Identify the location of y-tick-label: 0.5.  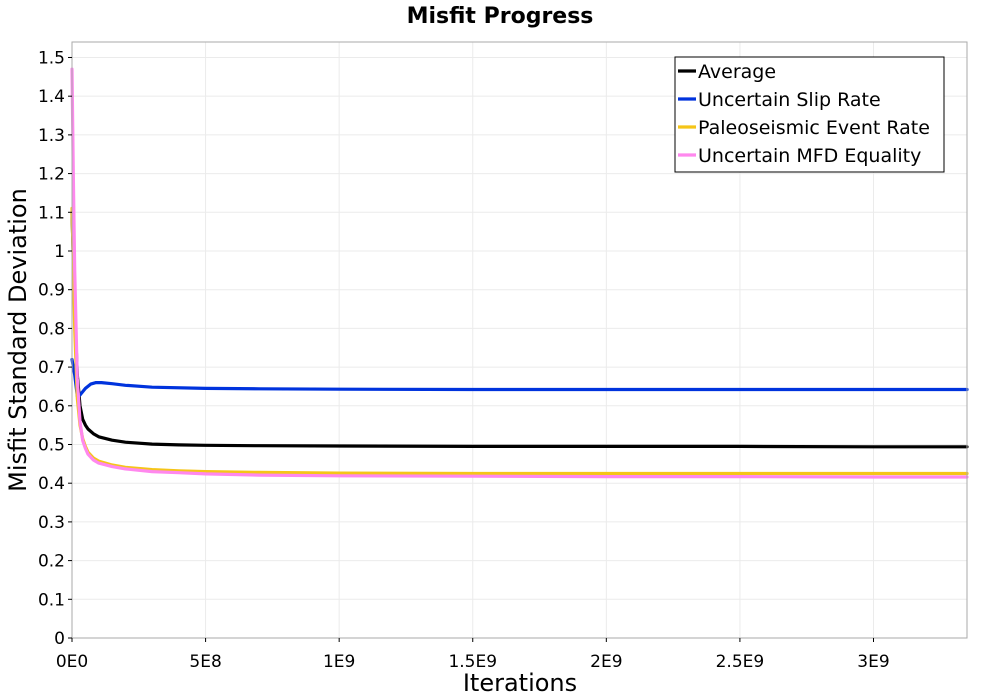
(51, 445).